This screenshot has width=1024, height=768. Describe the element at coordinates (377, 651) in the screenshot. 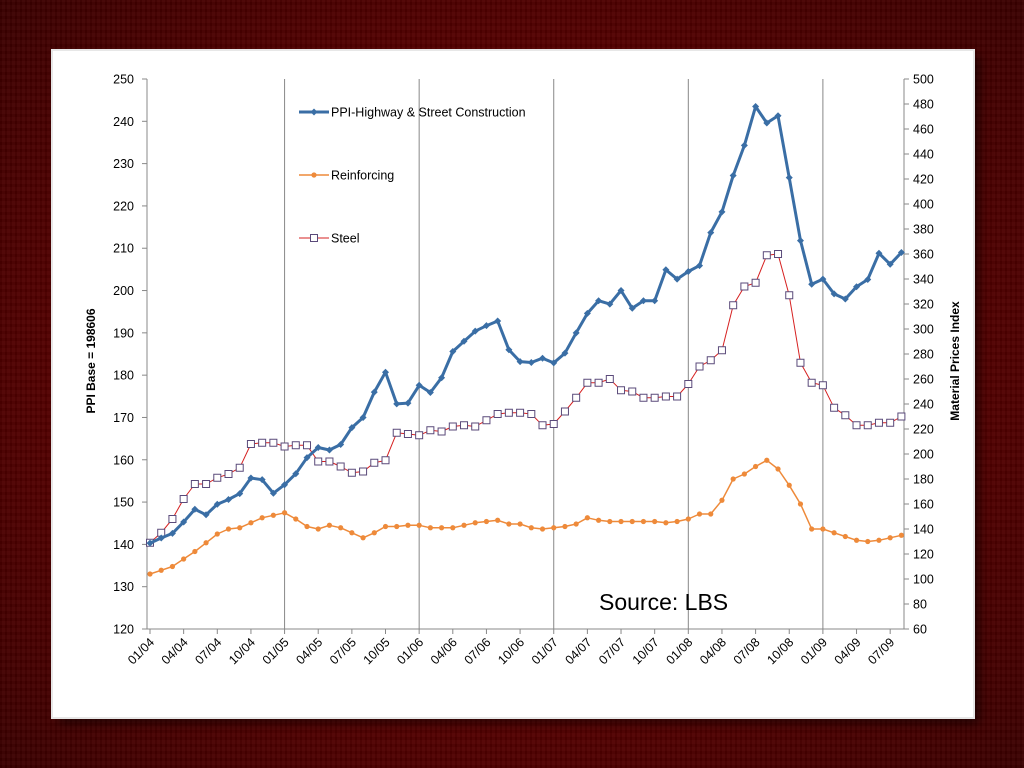

I see `x-tick-label: 10/05` at that location.